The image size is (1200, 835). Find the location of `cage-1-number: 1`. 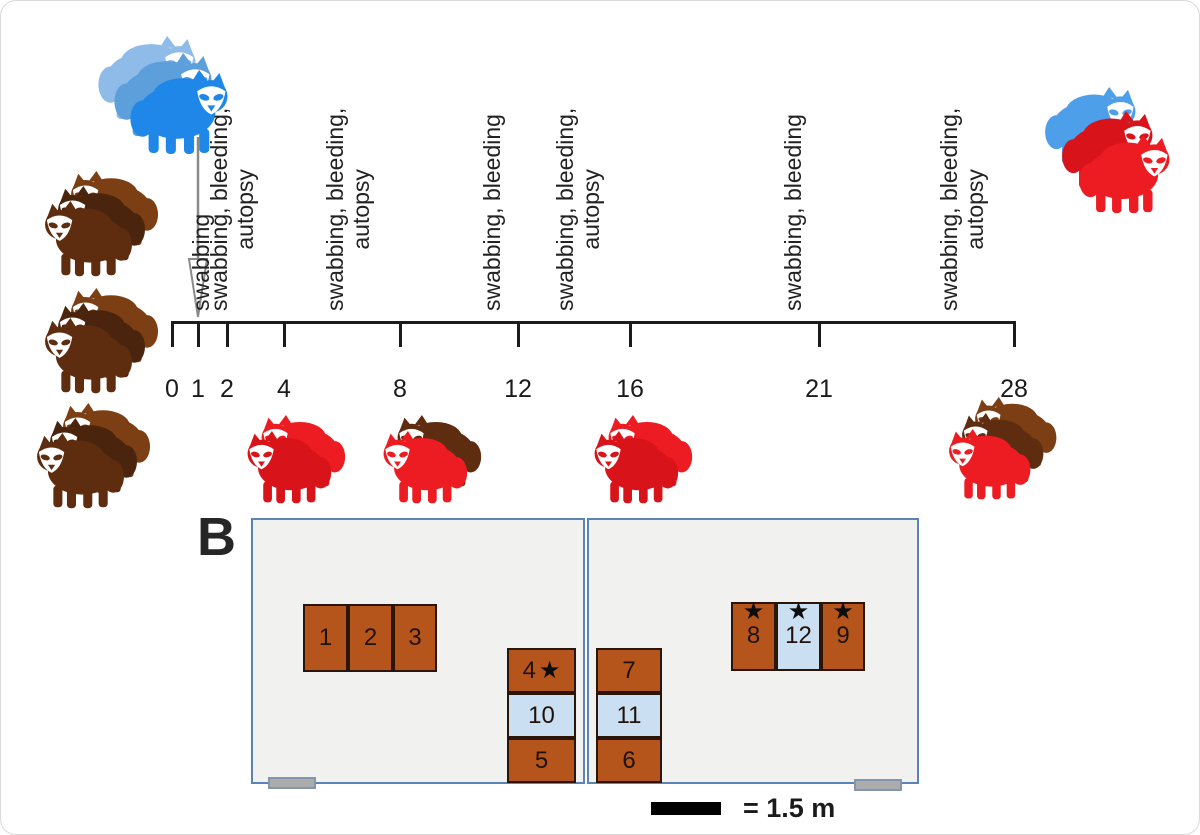

cage-1-number: 1 is located at coordinates (325, 637).